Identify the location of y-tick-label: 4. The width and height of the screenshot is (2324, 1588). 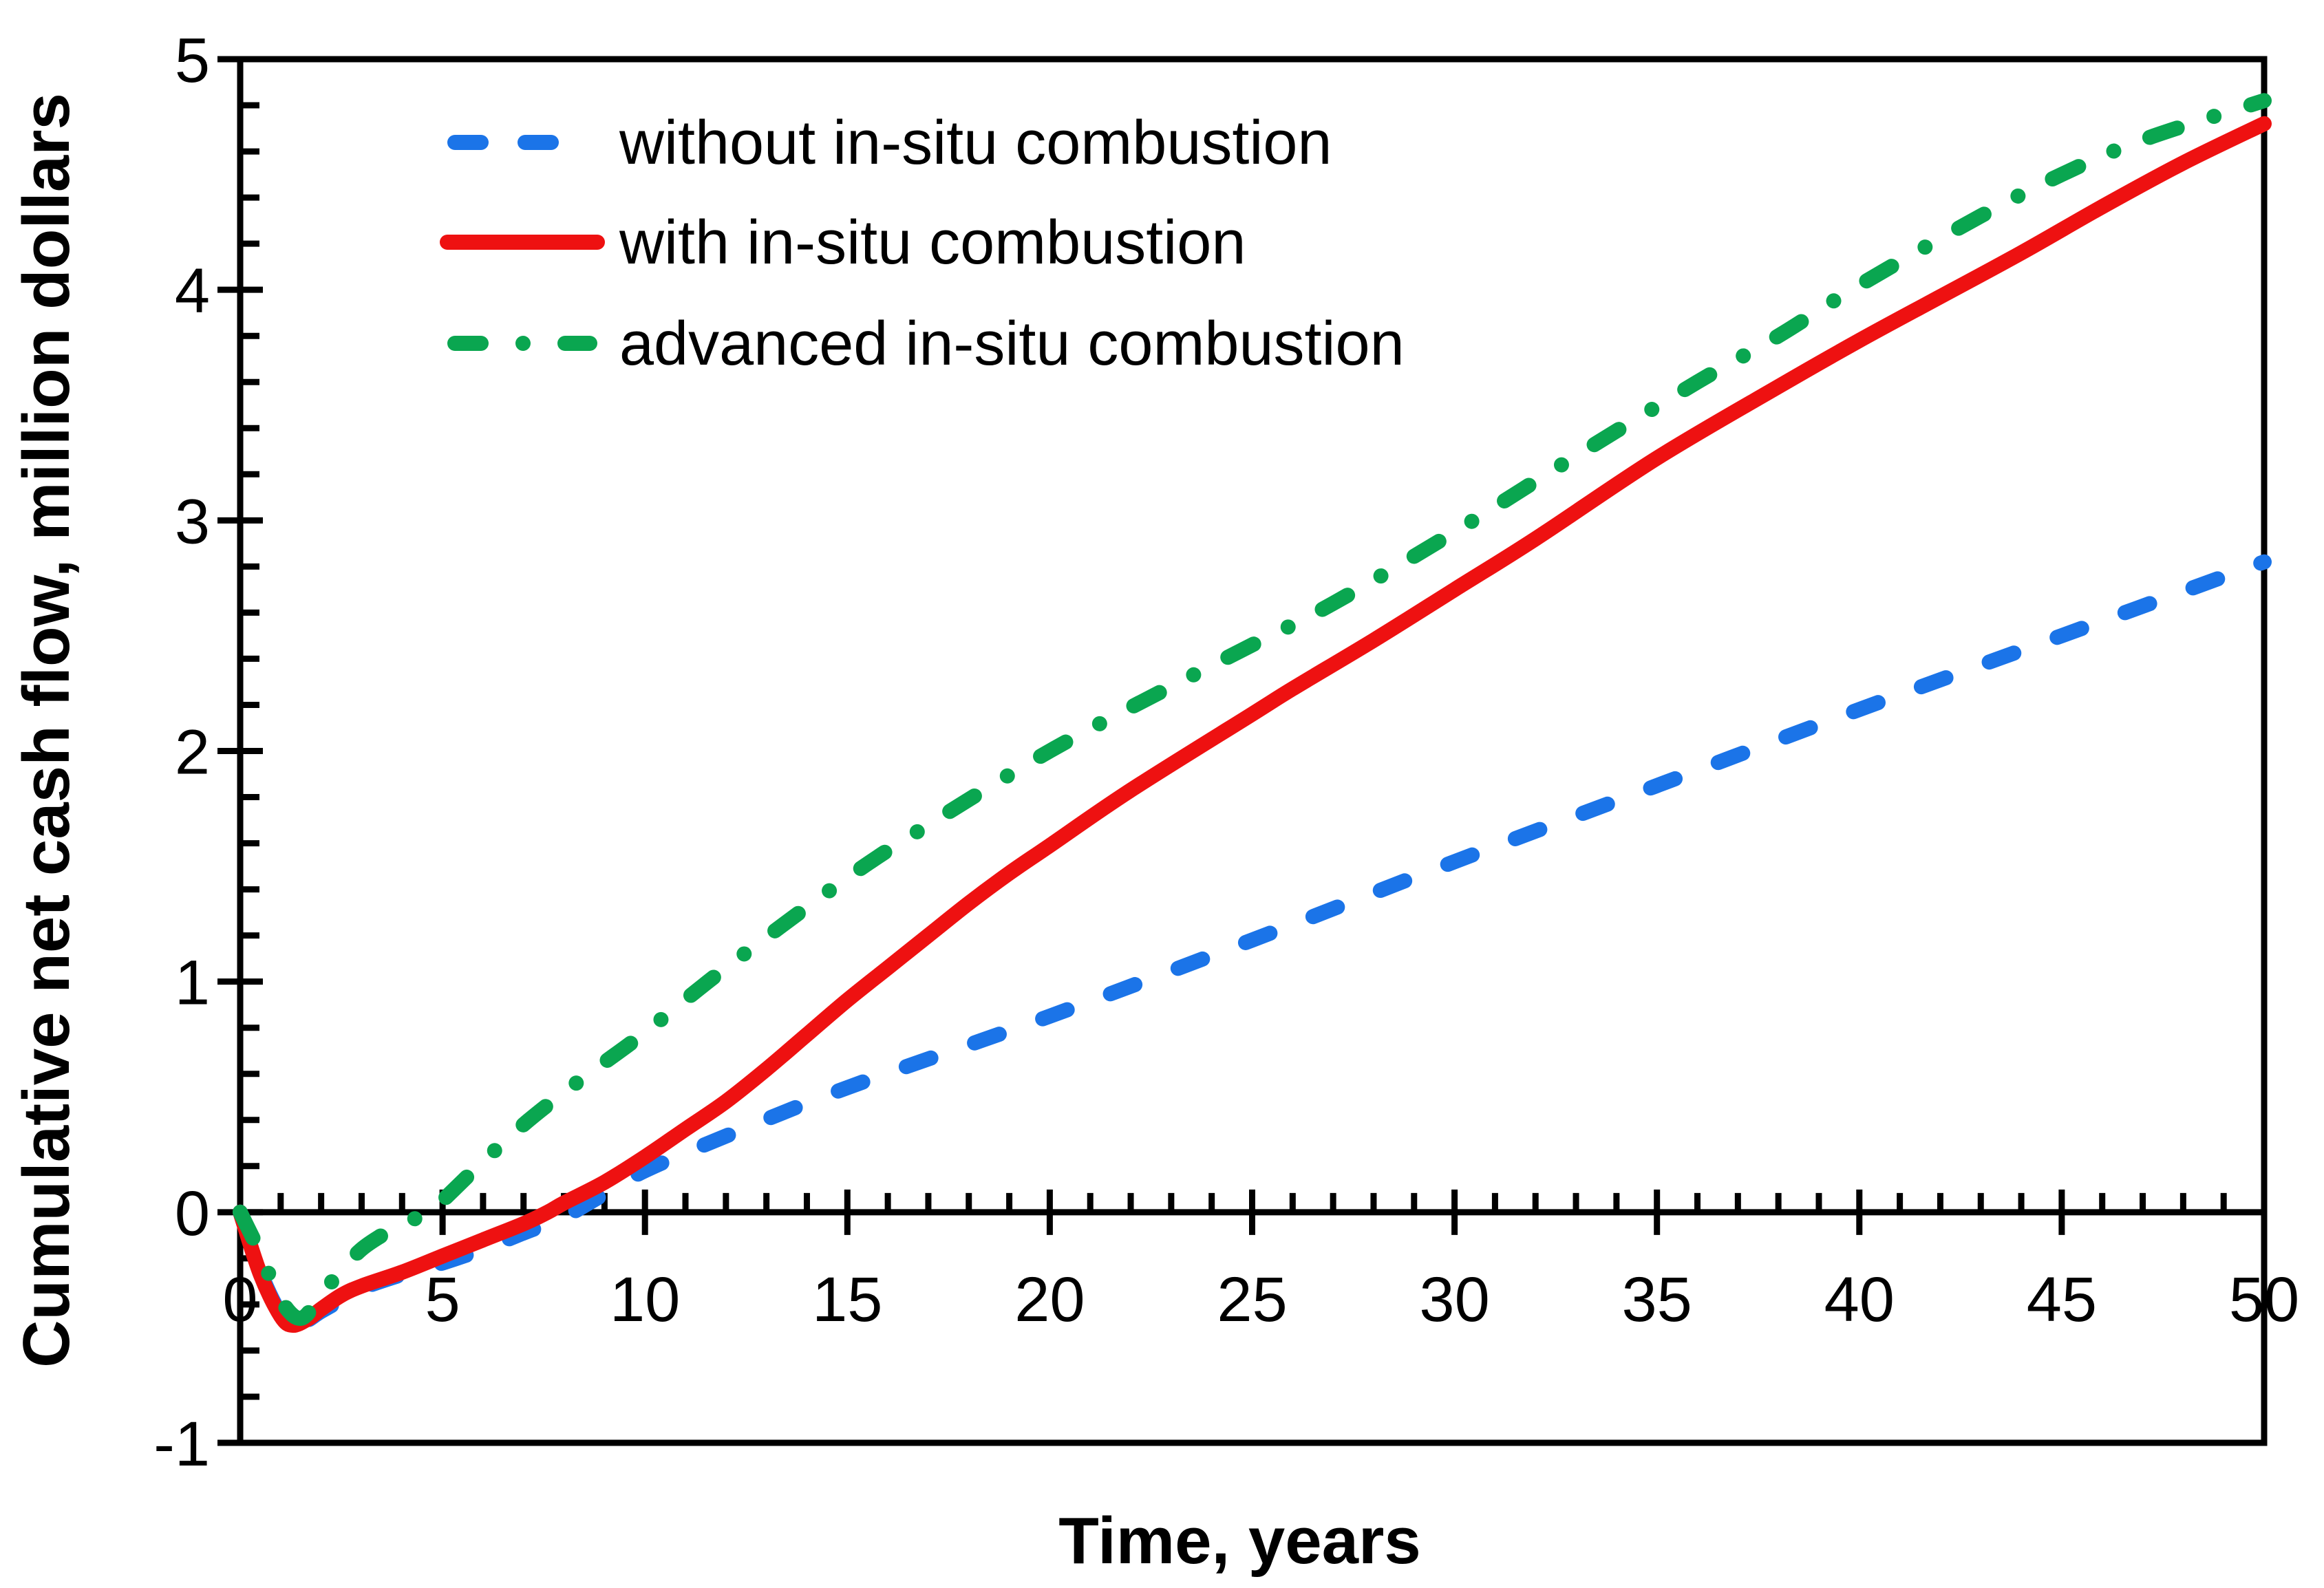
(192, 291).